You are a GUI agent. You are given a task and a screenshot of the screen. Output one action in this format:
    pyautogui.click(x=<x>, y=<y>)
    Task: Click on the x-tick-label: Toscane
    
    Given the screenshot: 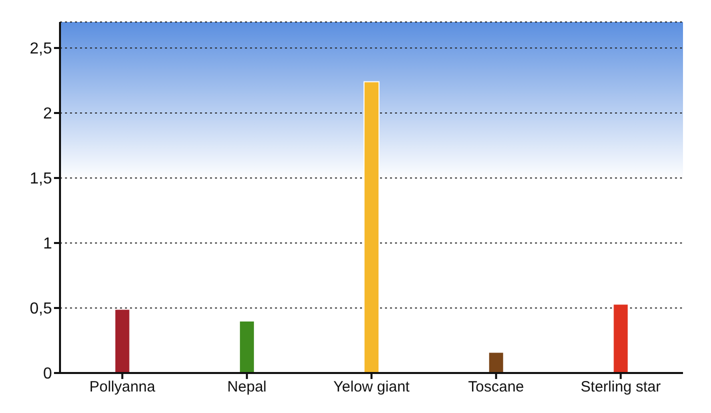 What is the action you would take?
    pyautogui.click(x=496, y=387)
    